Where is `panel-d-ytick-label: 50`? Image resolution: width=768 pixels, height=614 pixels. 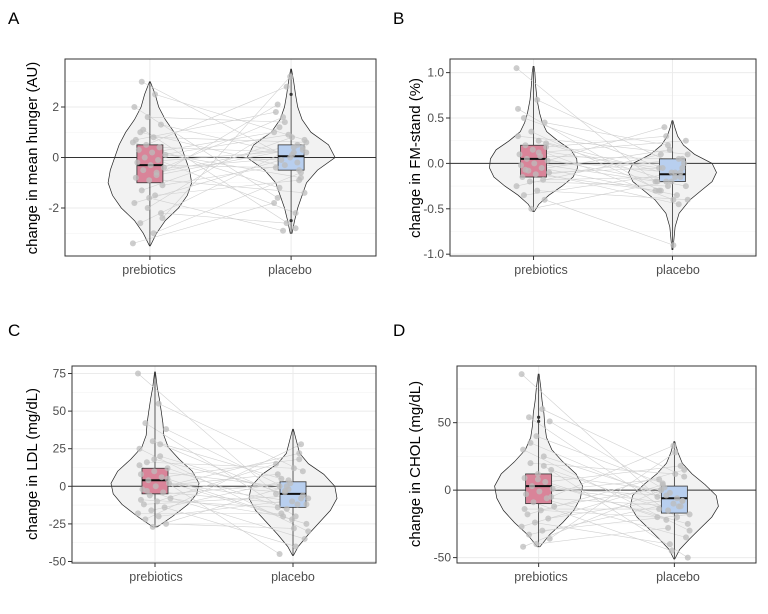 panel-d-ytick-label: 50 is located at coordinates (445, 423).